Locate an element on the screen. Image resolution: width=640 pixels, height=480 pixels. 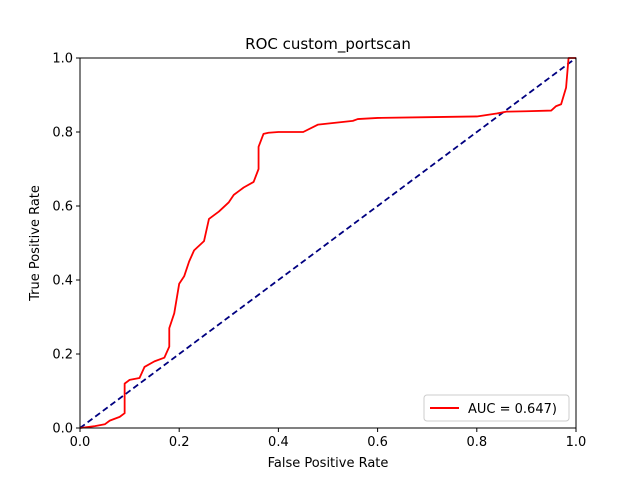
legend-label-roc: AUC = 0.647) is located at coordinates (512, 409).